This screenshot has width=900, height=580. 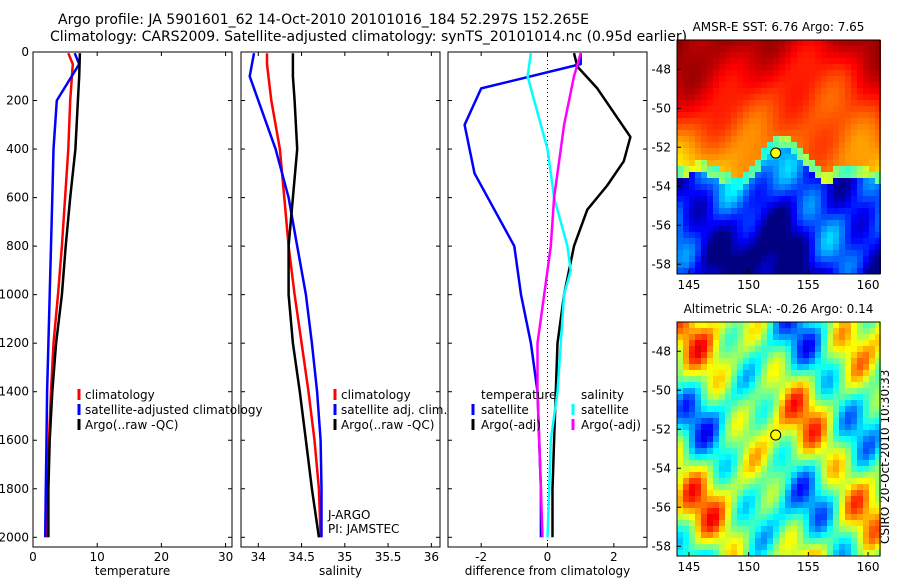 What do you see at coordinates (174, 410) in the screenshot?
I see `legend-label: satellite-adjusted climatology` at bounding box center [174, 410].